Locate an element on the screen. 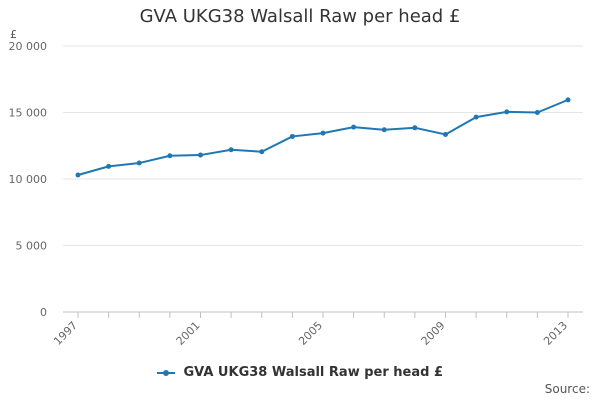  x-tick-label: 2009 is located at coordinates (433, 333).